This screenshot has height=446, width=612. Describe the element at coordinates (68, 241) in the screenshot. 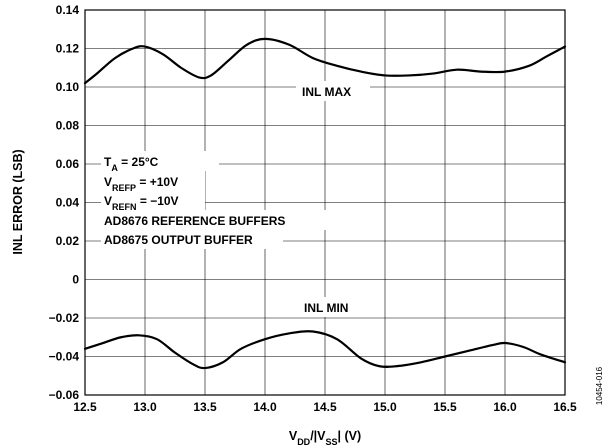

I see `y-tick-label: 0.02` at that location.